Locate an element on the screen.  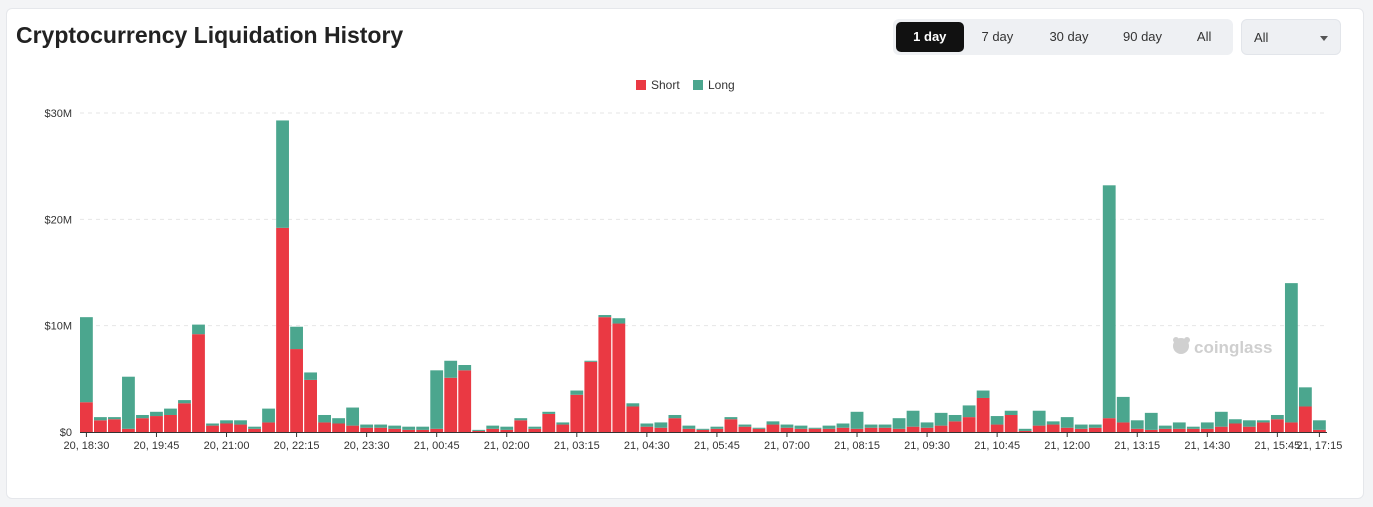
tab-7-day: 7 day is located at coordinates (997, 36).